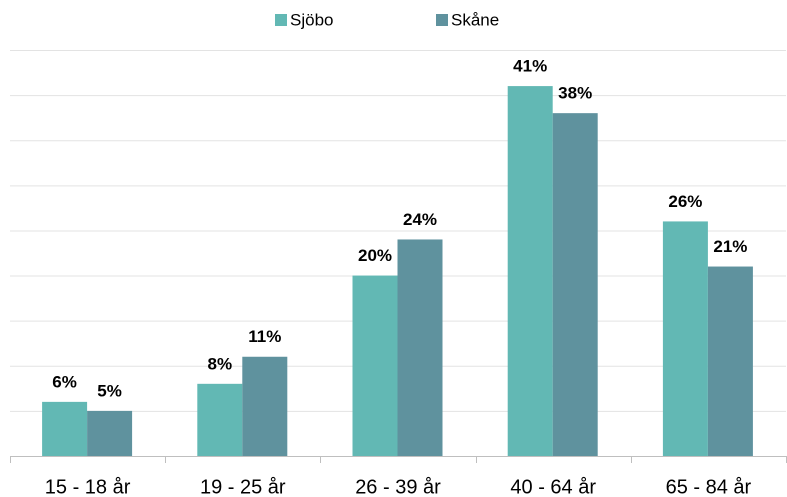  Describe the element at coordinates (220, 363) in the screenshot. I see `data-label: 8%` at that location.